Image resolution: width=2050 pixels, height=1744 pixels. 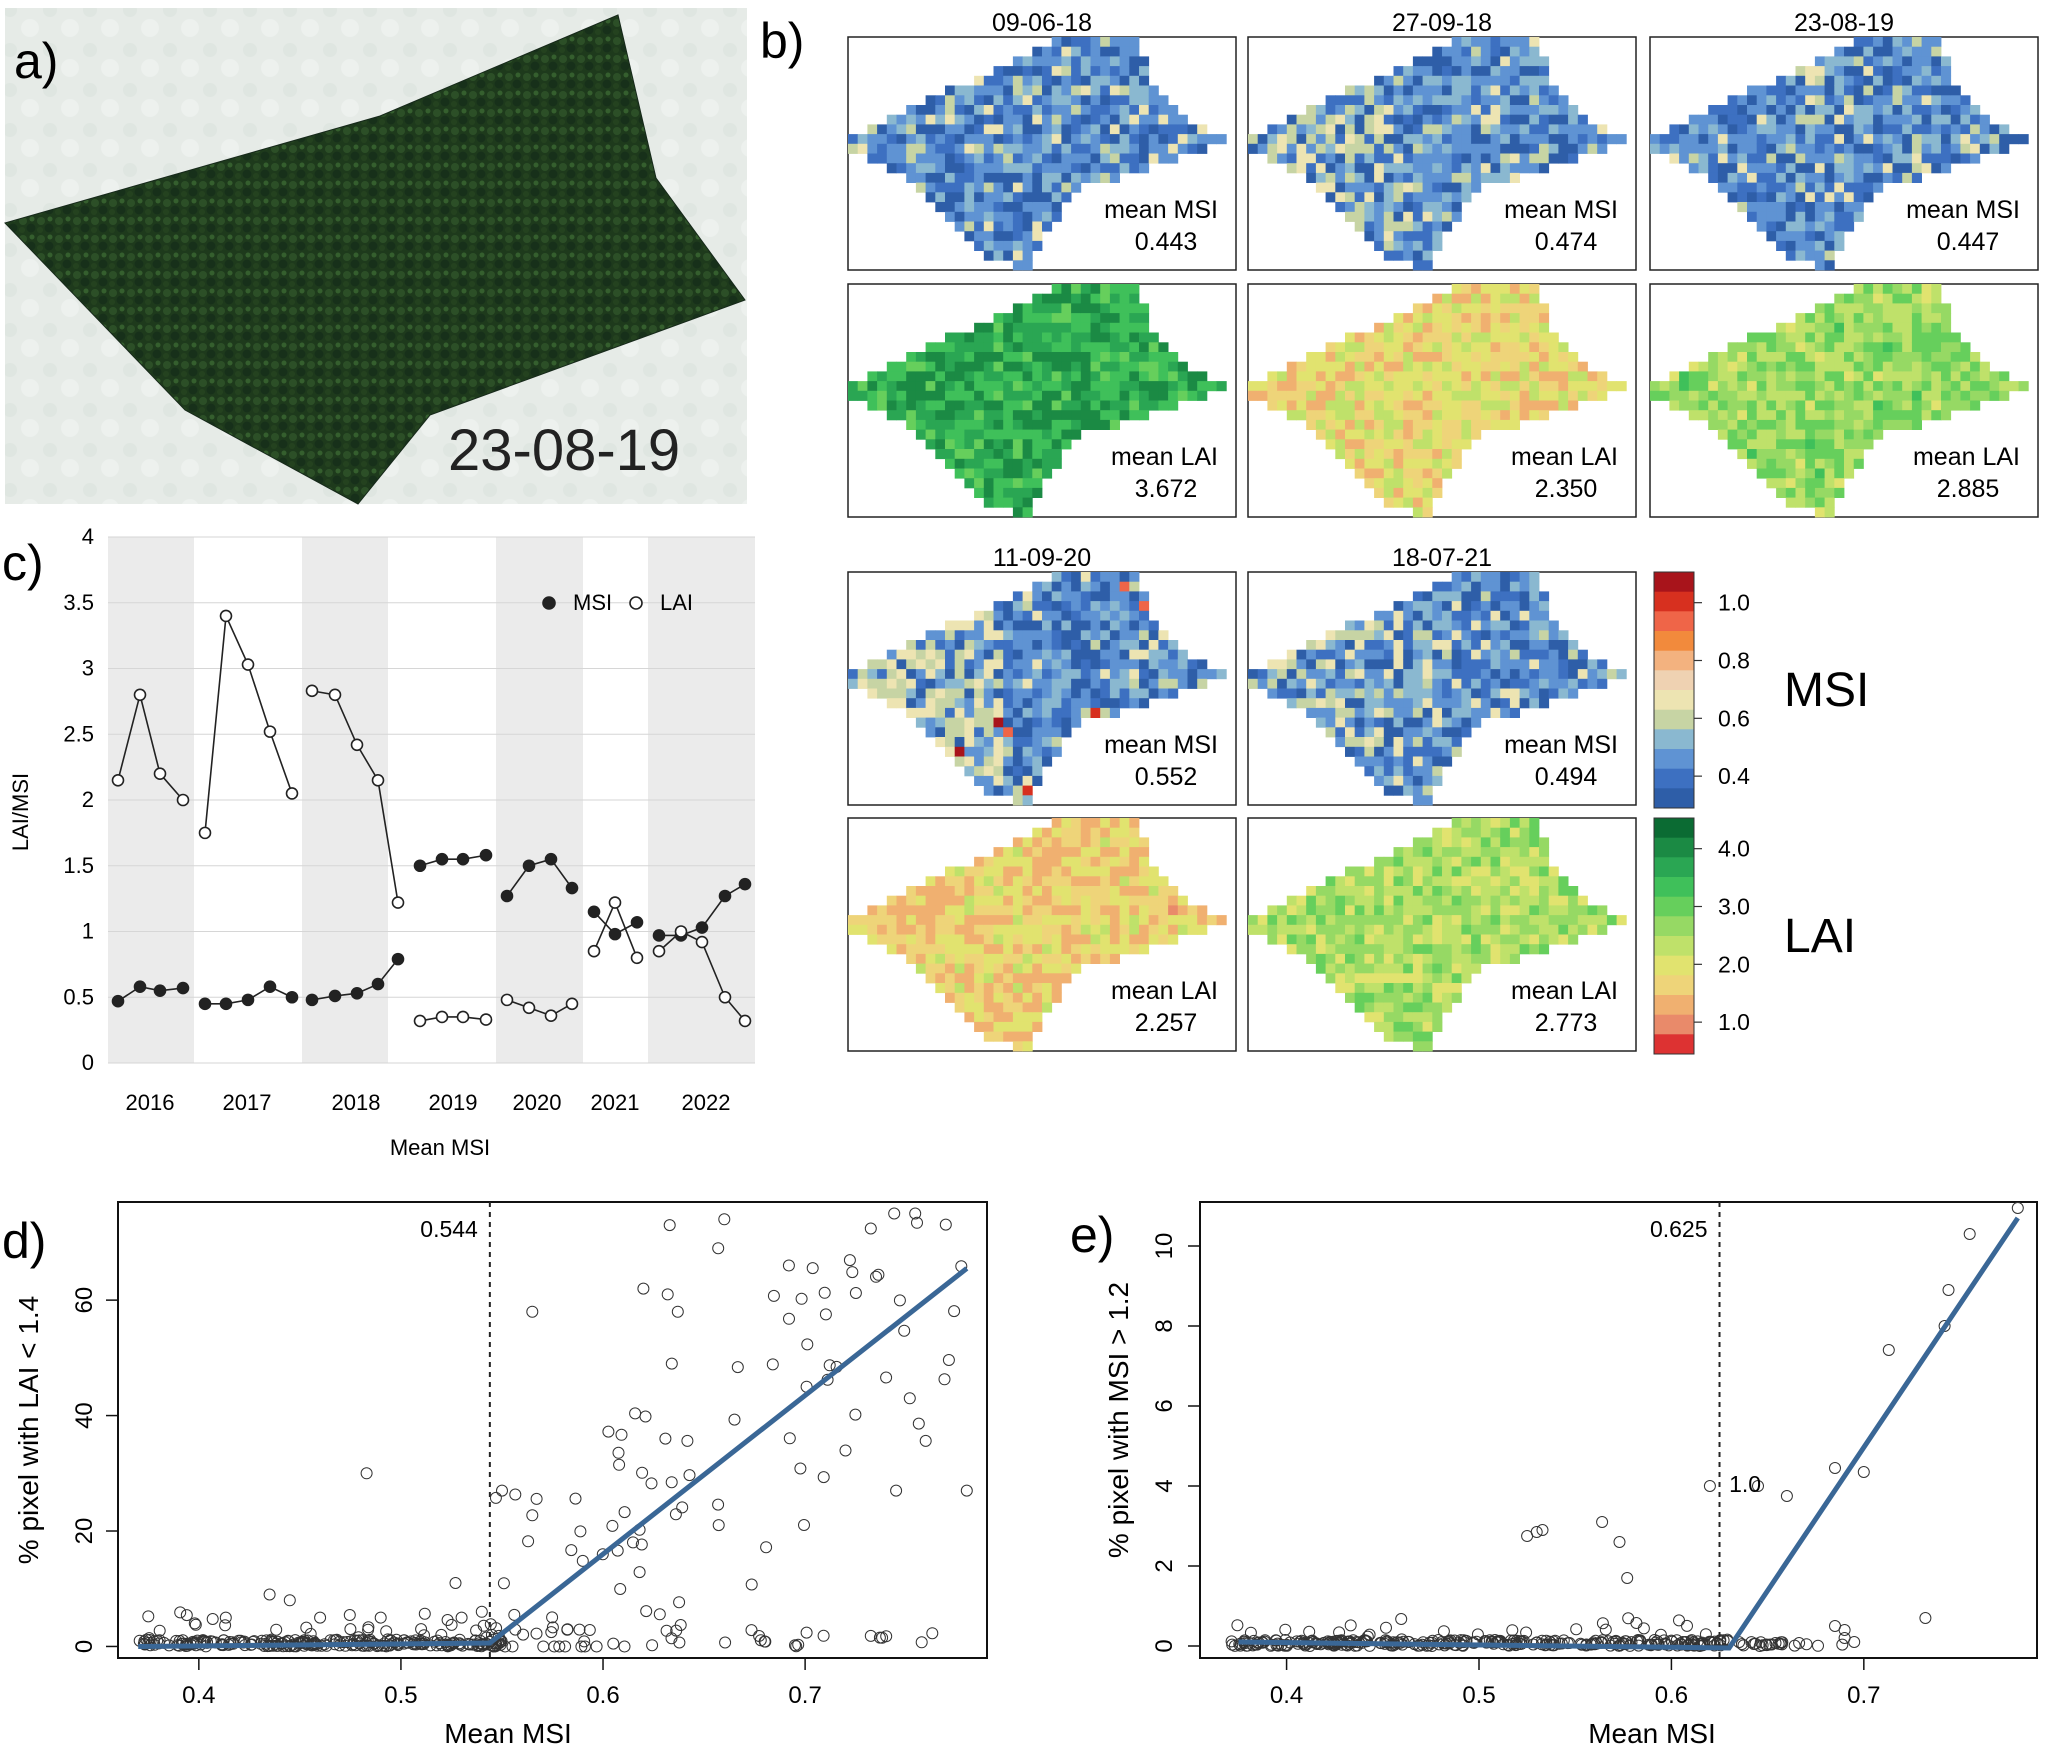 What do you see at coordinates (676, 602) in the screenshot?
I see `legend-label: LAI` at bounding box center [676, 602].